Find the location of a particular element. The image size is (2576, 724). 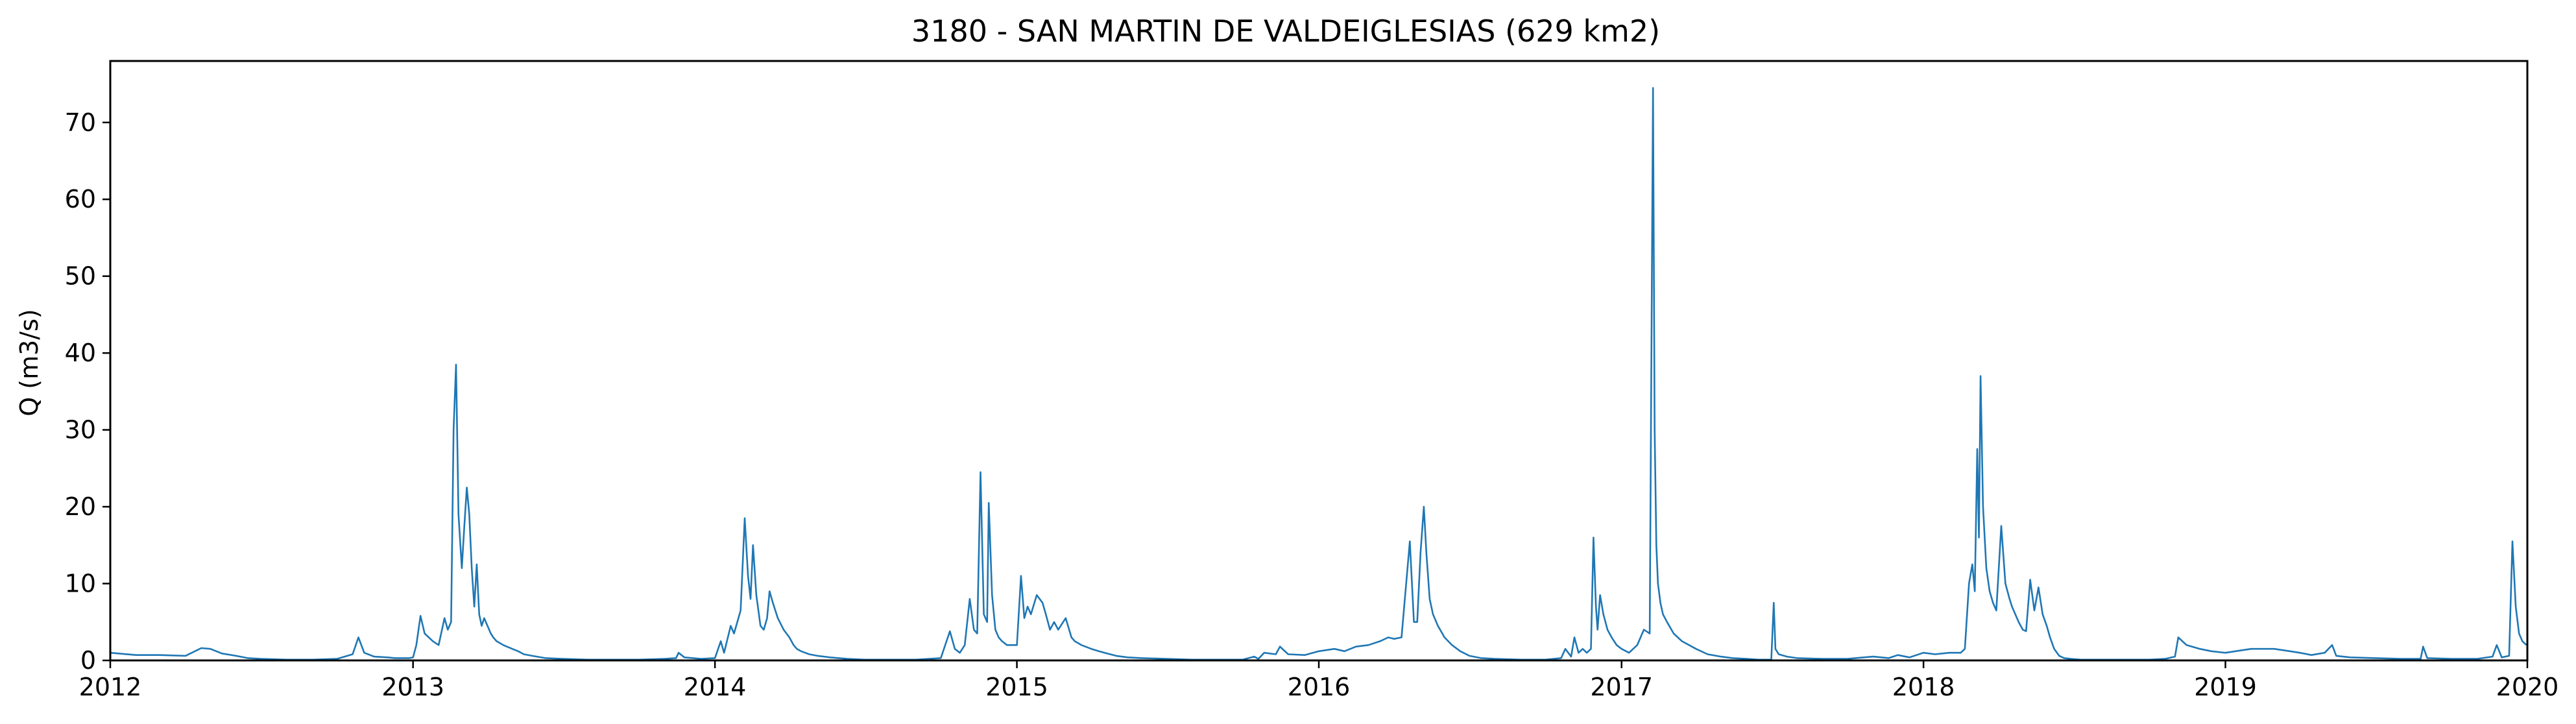

x-tick-label: 2013 is located at coordinates (412, 687).